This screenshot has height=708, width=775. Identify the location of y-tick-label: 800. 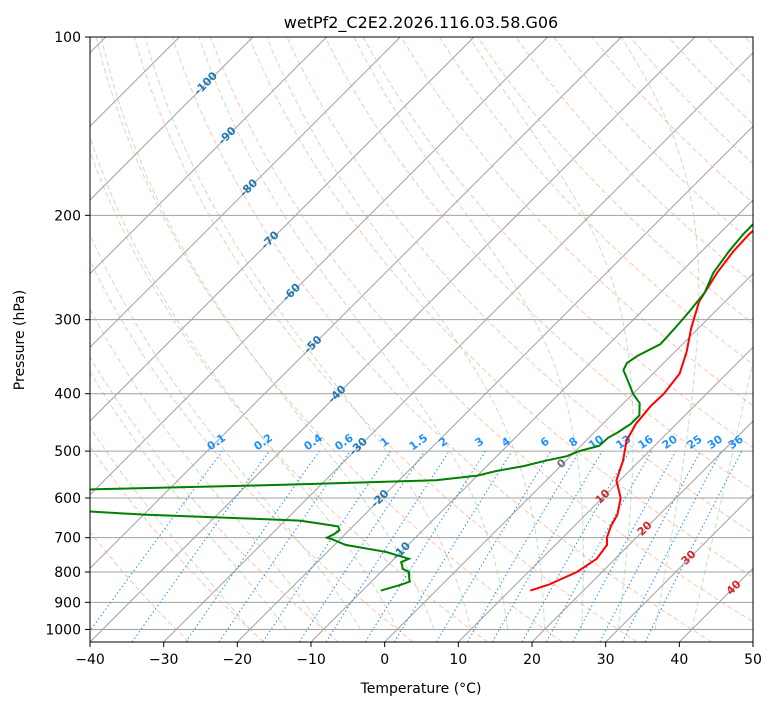
(67, 573).